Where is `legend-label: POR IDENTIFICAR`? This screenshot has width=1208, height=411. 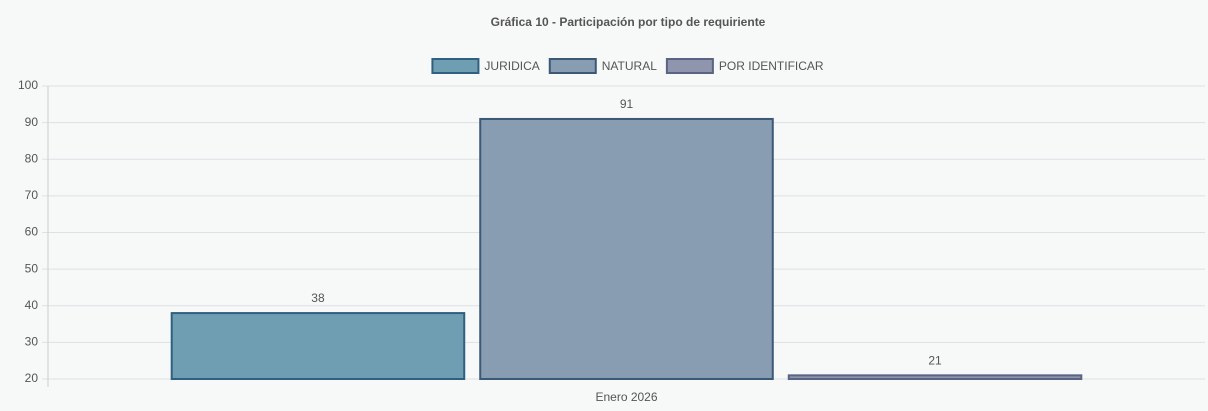
legend-label: POR IDENTIFICAR is located at coordinates (771, 66).